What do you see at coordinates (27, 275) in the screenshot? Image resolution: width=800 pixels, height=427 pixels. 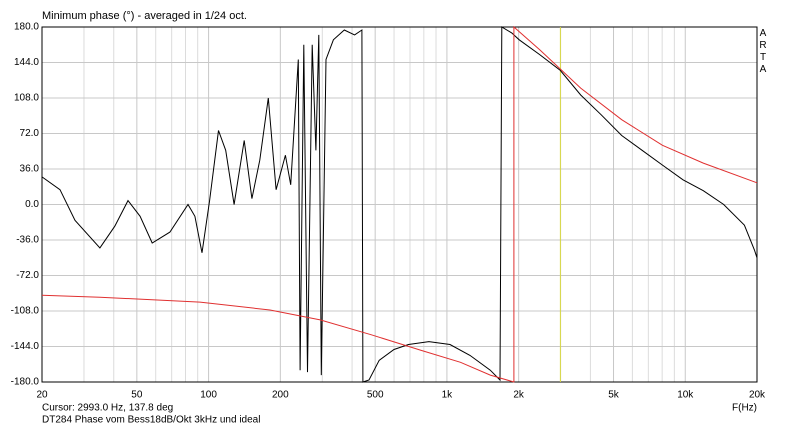 I see `y-tick-label: -72.0` at bounding box center [27, 275].